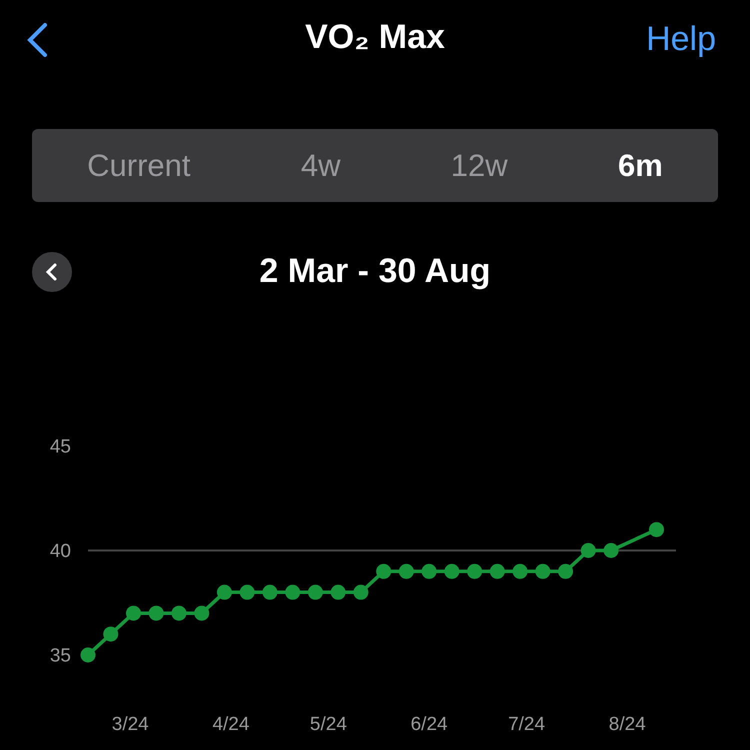  What do you see at coordinates (429, 724) in the screenshot?
I see `x-tick-label: 6/24` at bounding box center [429, 724].